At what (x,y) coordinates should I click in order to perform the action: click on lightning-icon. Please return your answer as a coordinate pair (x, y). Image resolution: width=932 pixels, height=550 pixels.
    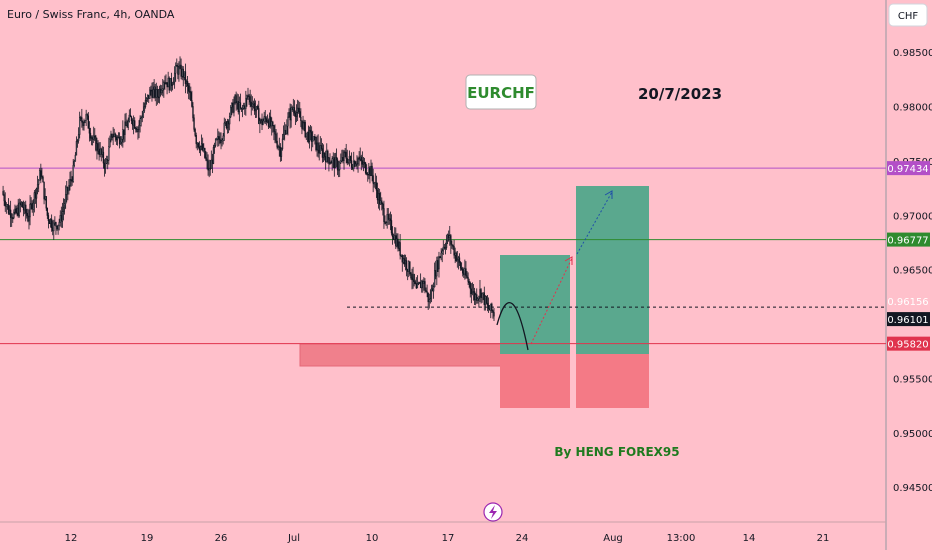
    Looking at the image, I should click on (493, 512).